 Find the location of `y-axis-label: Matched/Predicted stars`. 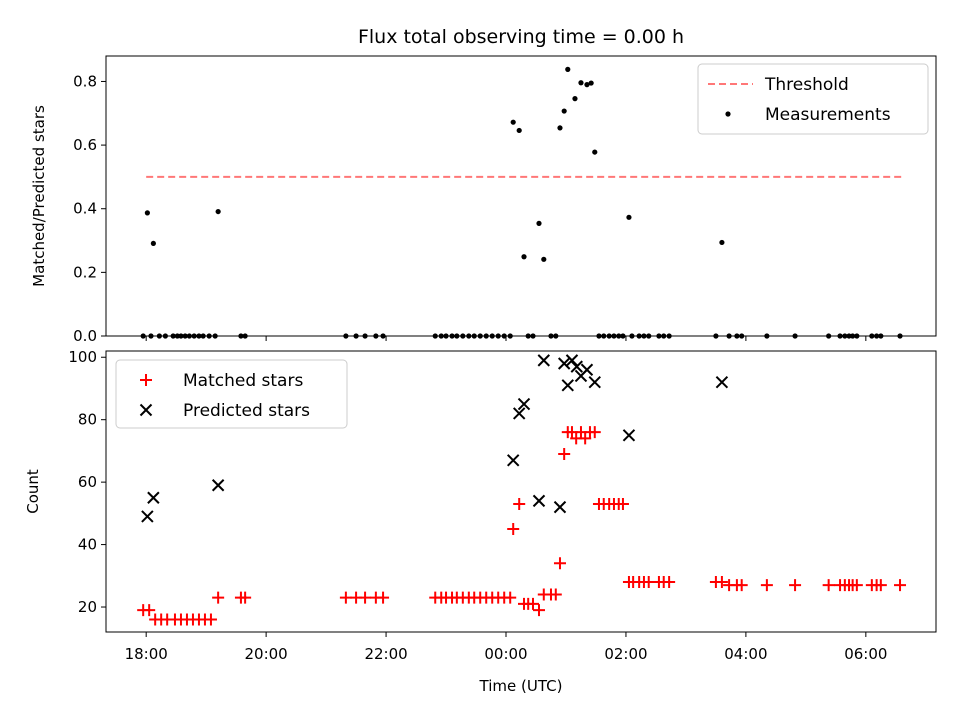

y-axis-label: Matched/Predicted stars is located at coordinates (39, 196).